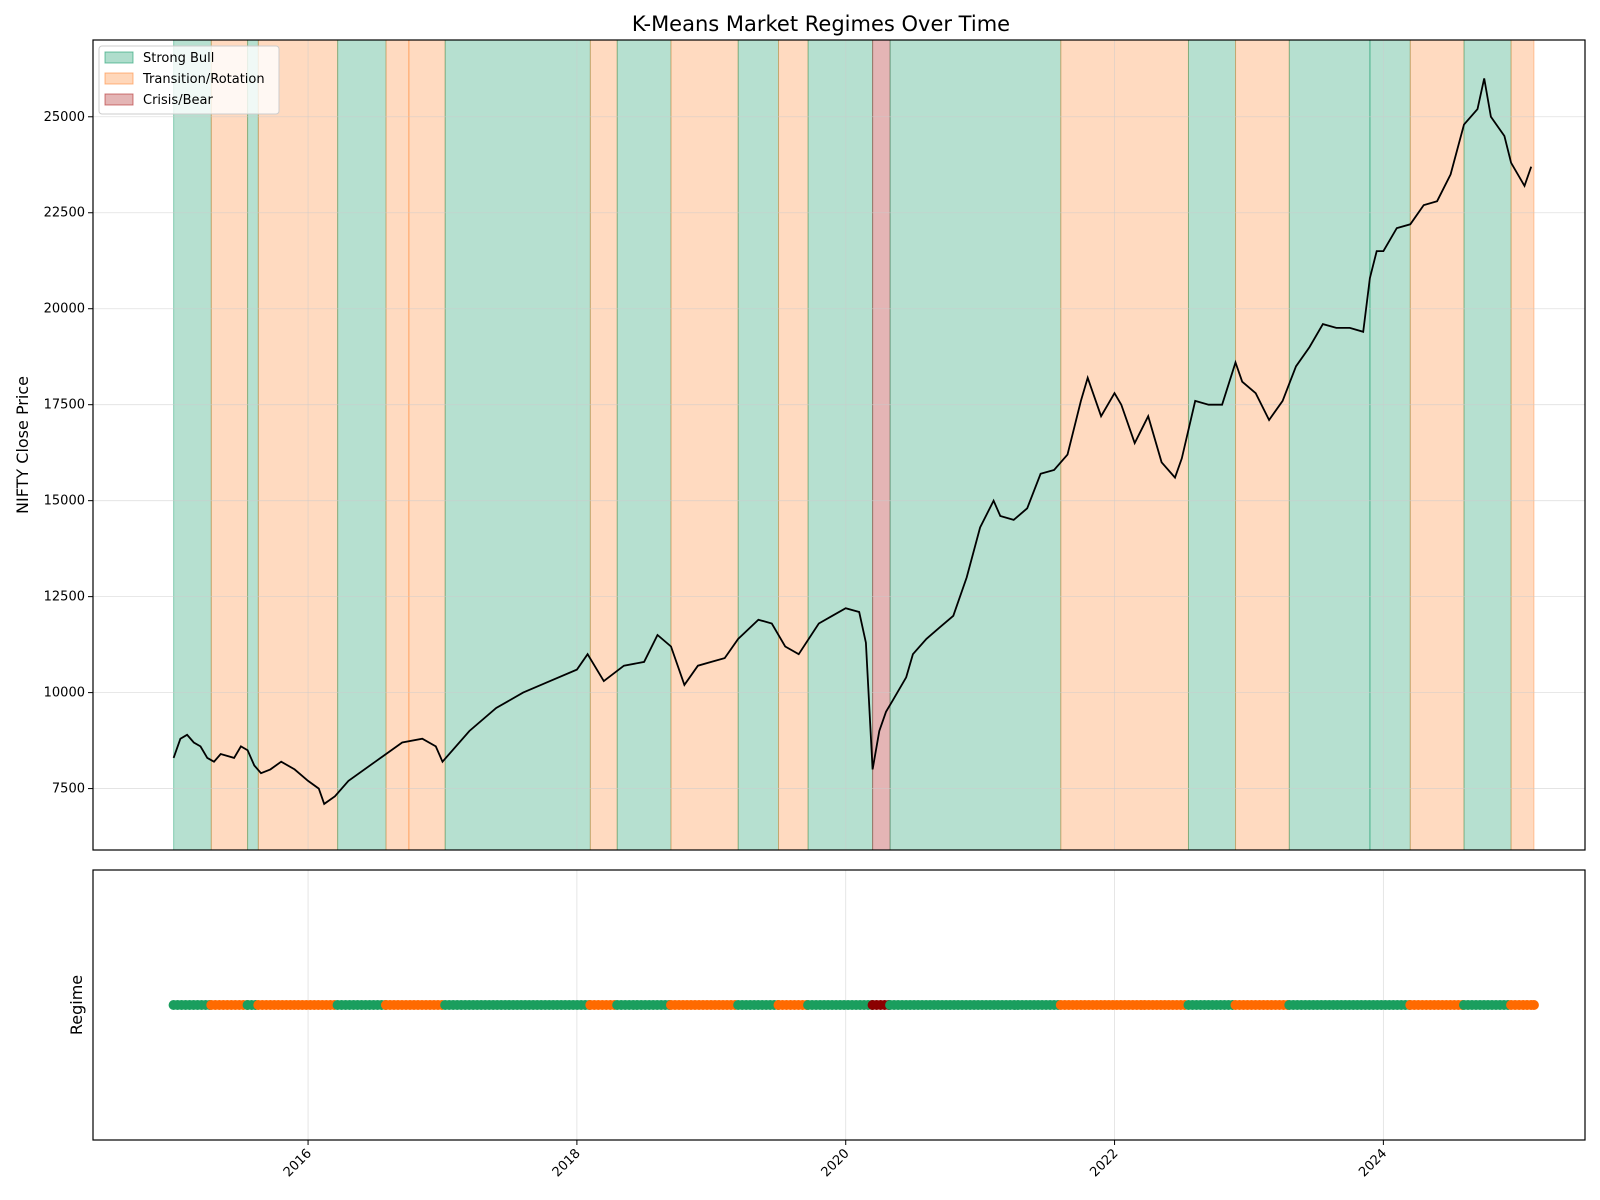 The height and width of the screenshot is (1200, 1600). I want to click on x-tick-label: 2016, so click(298, 1163).